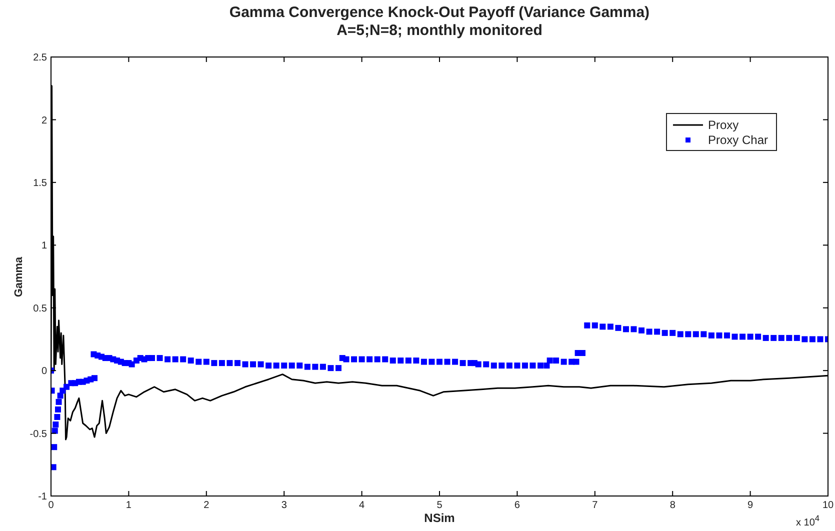 This screenshot has width=835, height=531. I want to click on x-tick-label: 2, so click(207, 506).